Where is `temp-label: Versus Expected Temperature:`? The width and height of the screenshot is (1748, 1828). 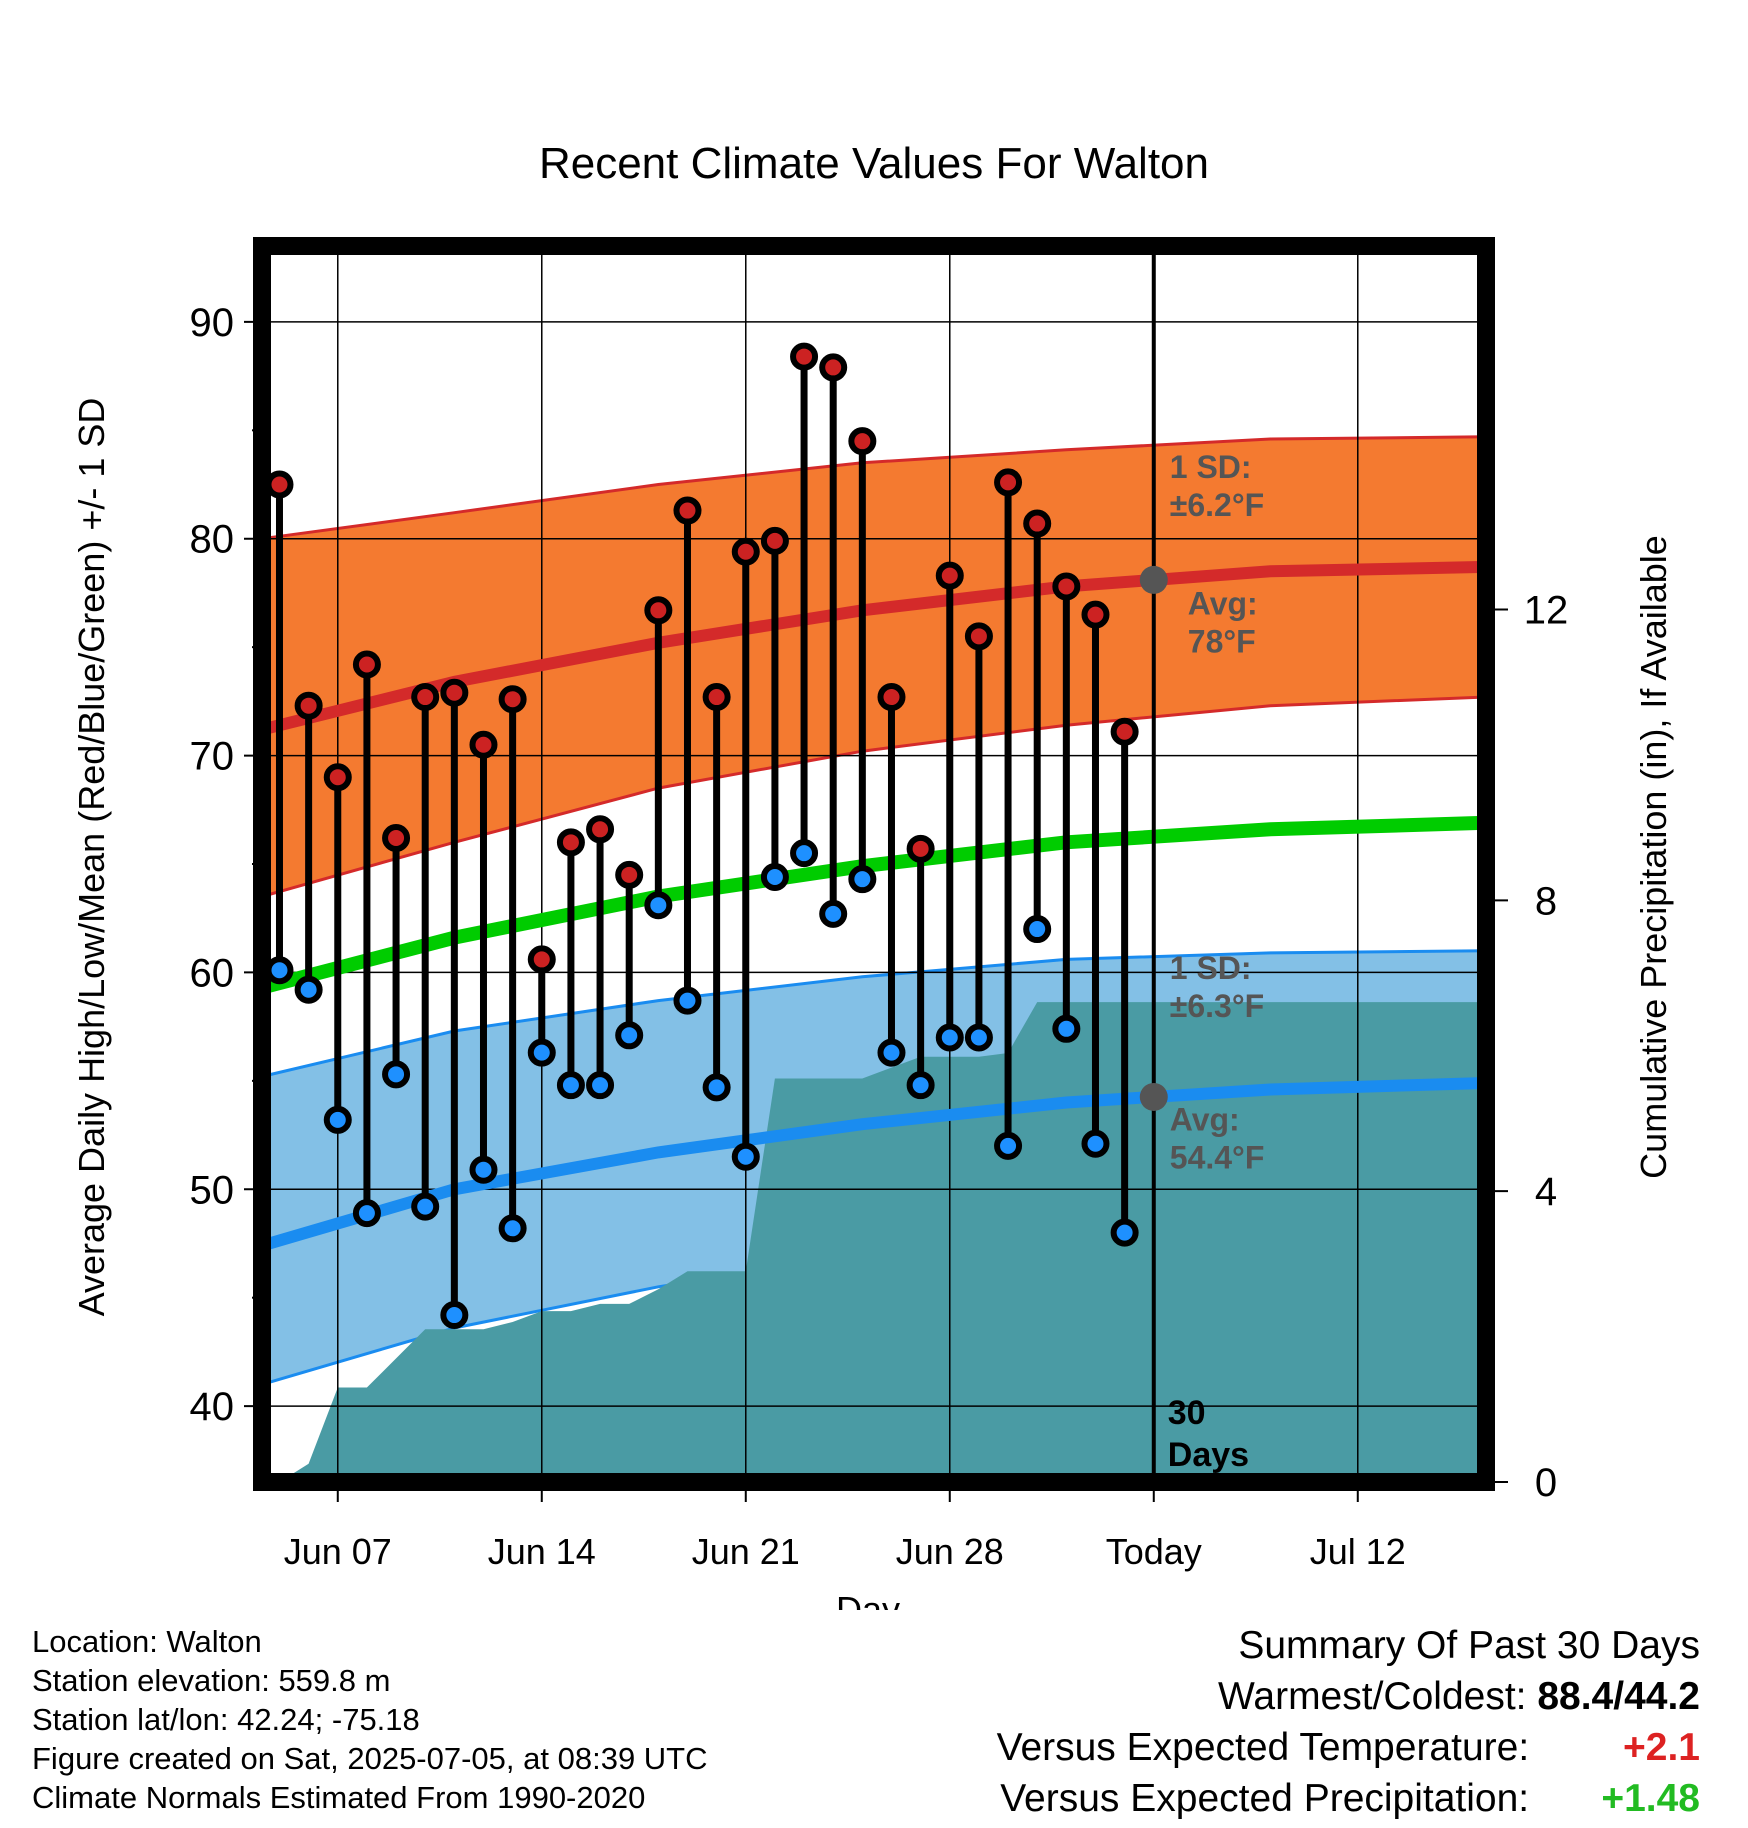
temp-label: Versus Expected Temperature: is located at coordinates (1263, 1747).